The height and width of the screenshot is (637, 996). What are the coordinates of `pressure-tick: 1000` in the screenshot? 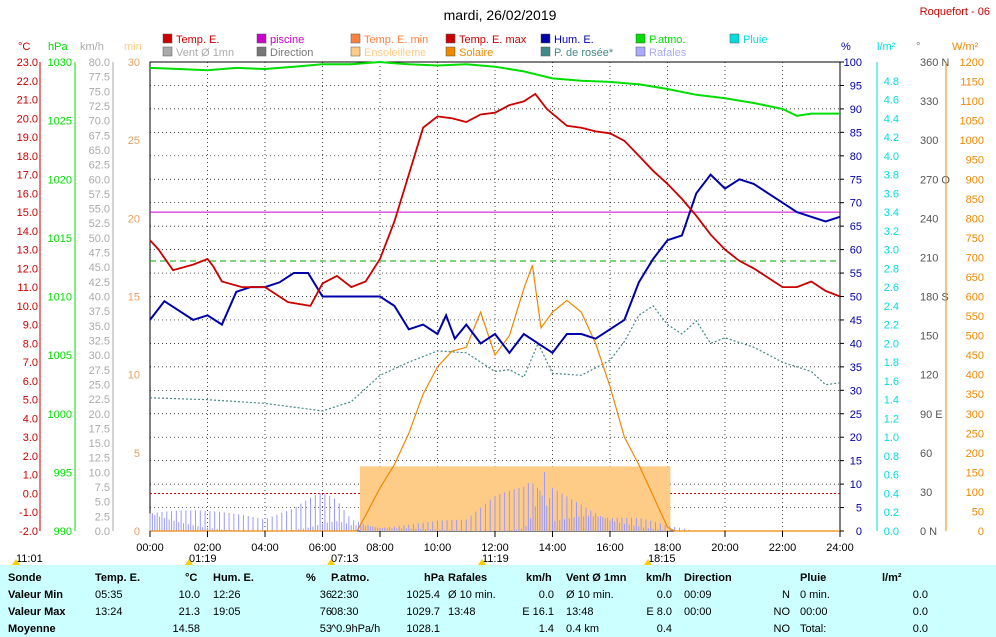 It's located at (60, 415).